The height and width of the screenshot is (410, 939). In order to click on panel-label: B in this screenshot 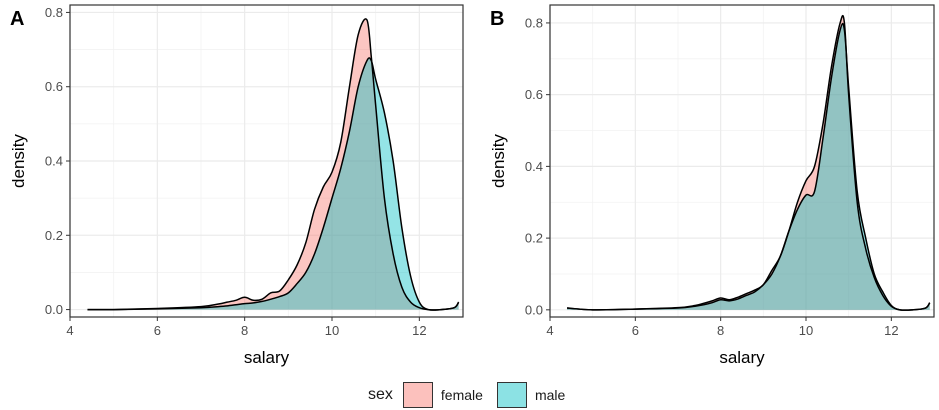, I will do `click(497, 19)`.